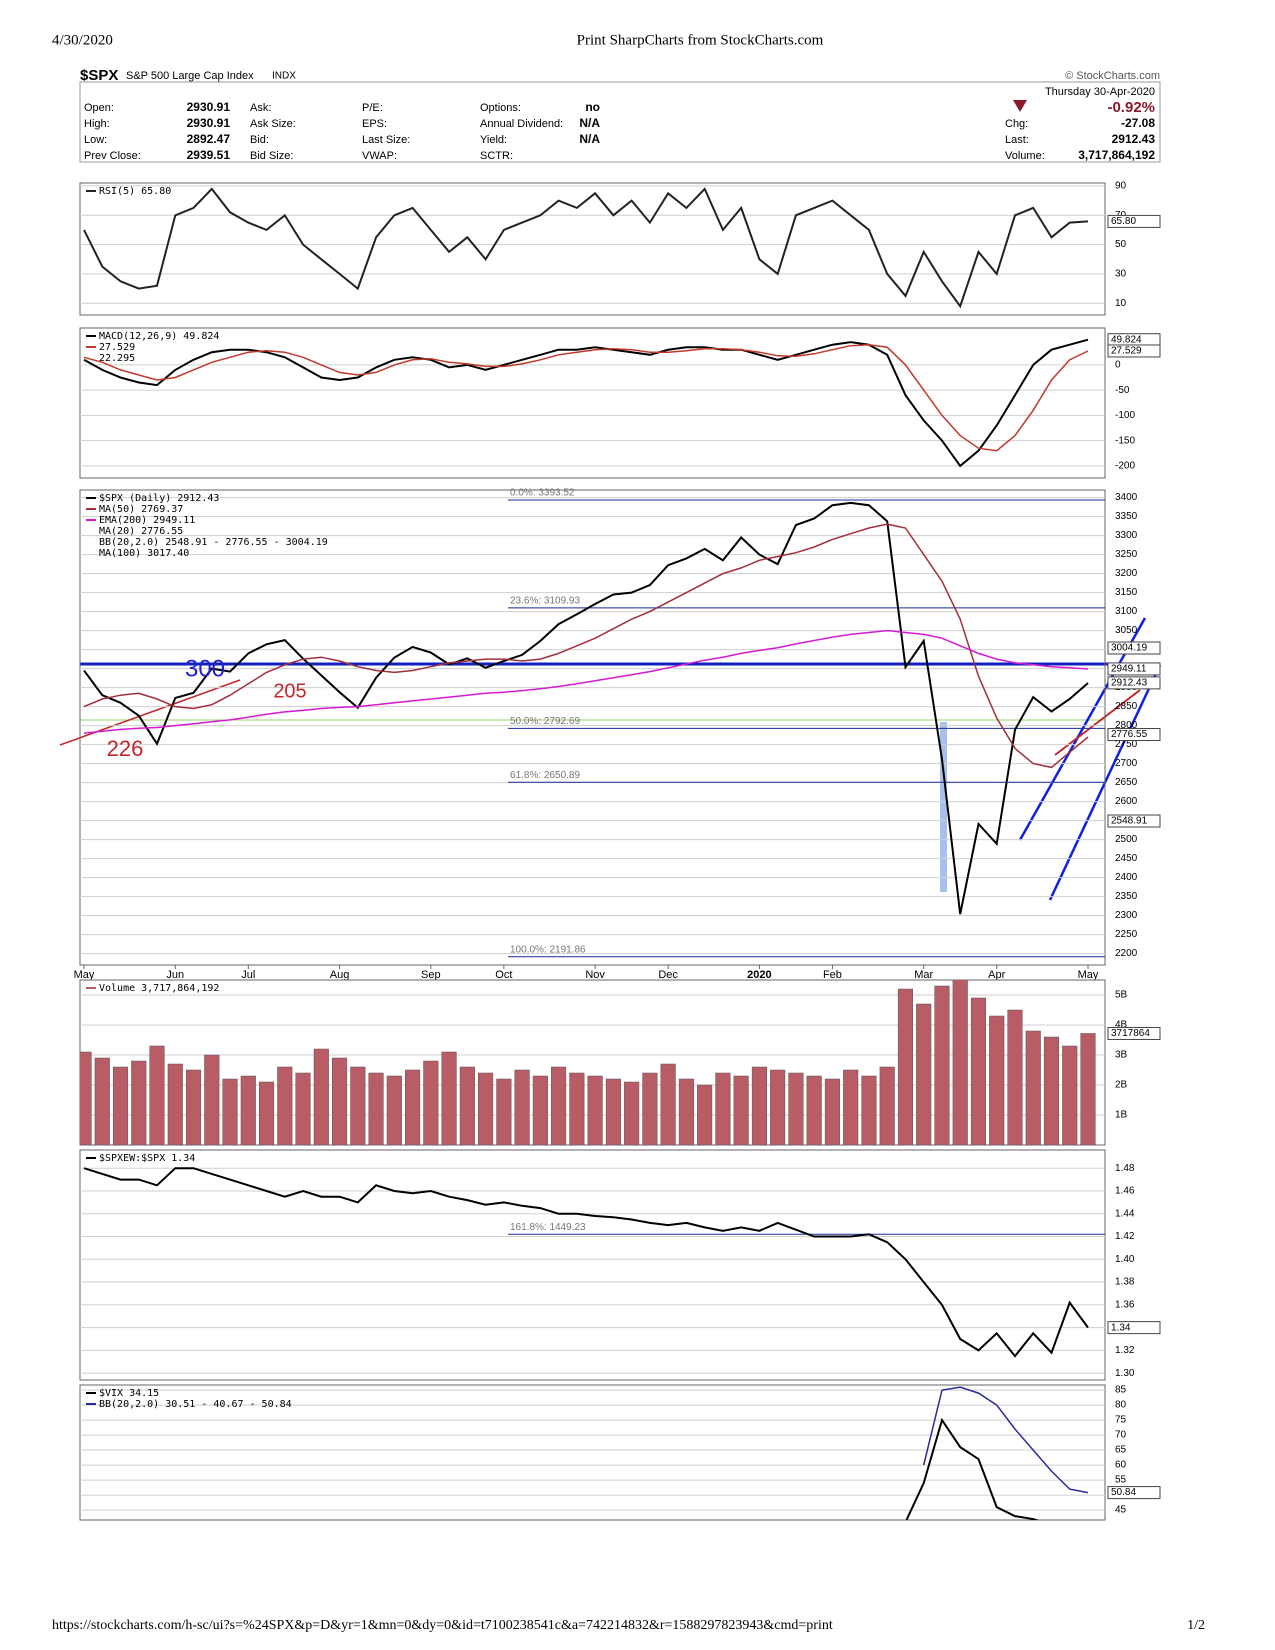 The width and height of the screenshot is (1275, 1650). Describe the element at coordinates (759, 975) in the screenshot. I see `x-tick-label: 2020` at that location.